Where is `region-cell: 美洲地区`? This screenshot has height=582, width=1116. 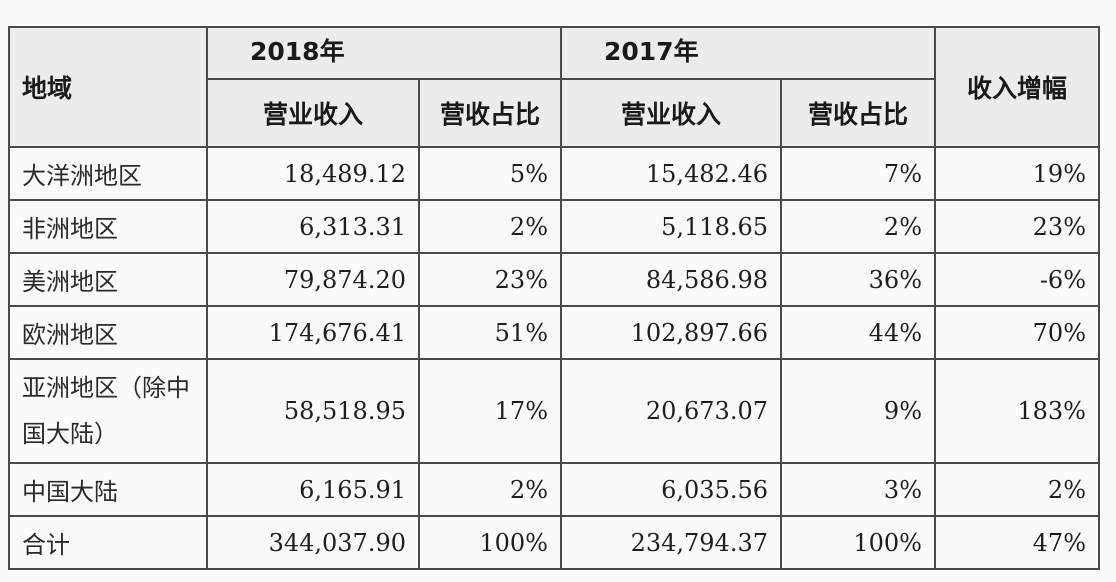 region-cell: 美洲地区 is located at coordinates (108, 279).